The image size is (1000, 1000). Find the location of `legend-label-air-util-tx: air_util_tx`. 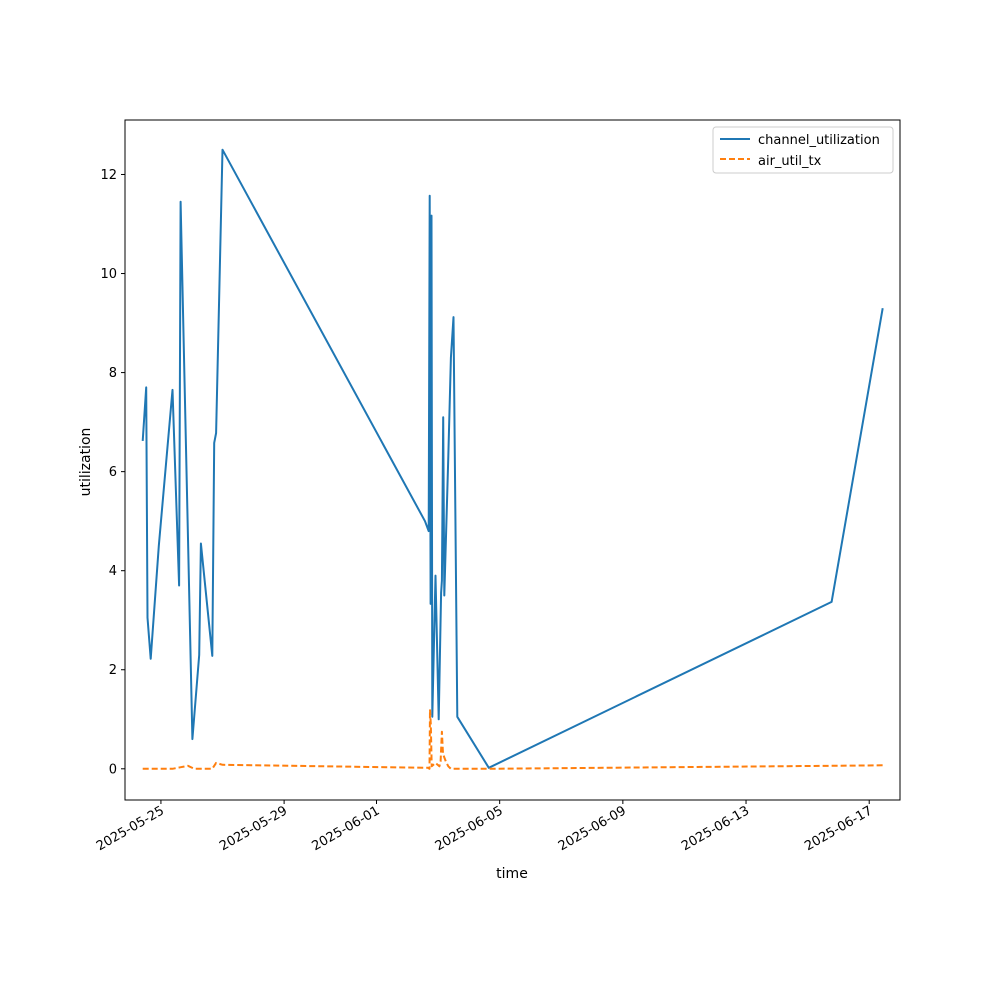

legend-label-air-util-tx: air_util_tx is located at coordinates (790, 161).